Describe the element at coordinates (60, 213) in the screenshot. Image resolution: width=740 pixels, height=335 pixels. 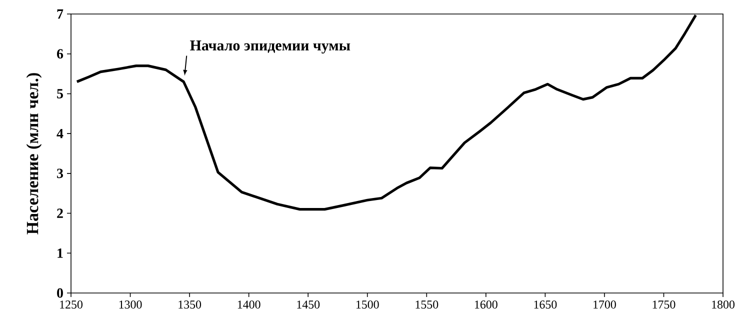
I see `y-tick-label: 2` at that location.